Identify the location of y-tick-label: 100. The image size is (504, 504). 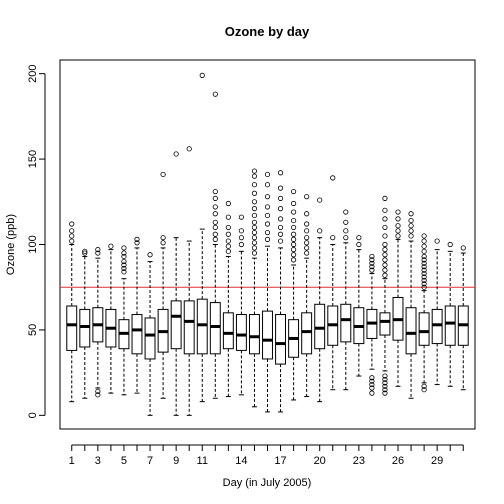
(33, 244).